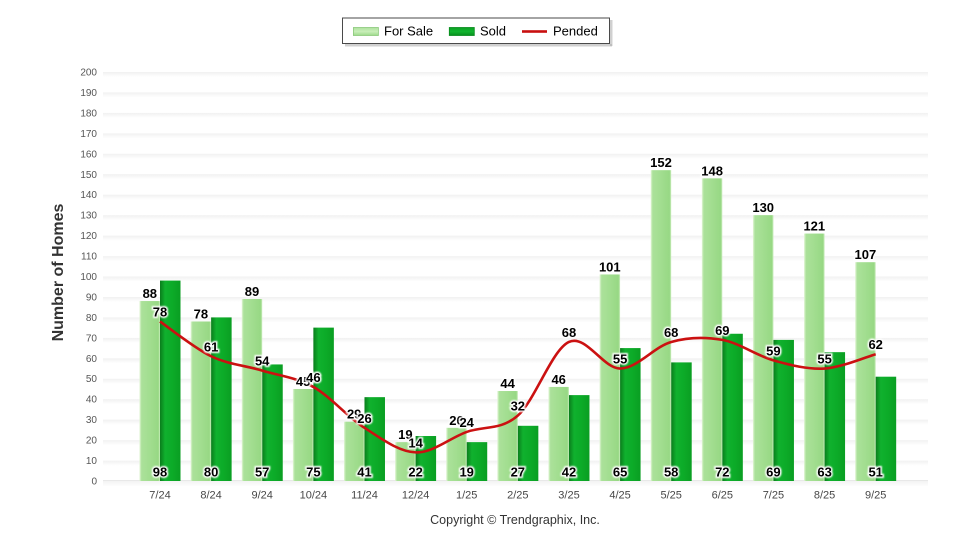  What do you see at coordinates (92, 379) in the screenshot?
I see `svg-text: 50` at bounding box center [92, 379].